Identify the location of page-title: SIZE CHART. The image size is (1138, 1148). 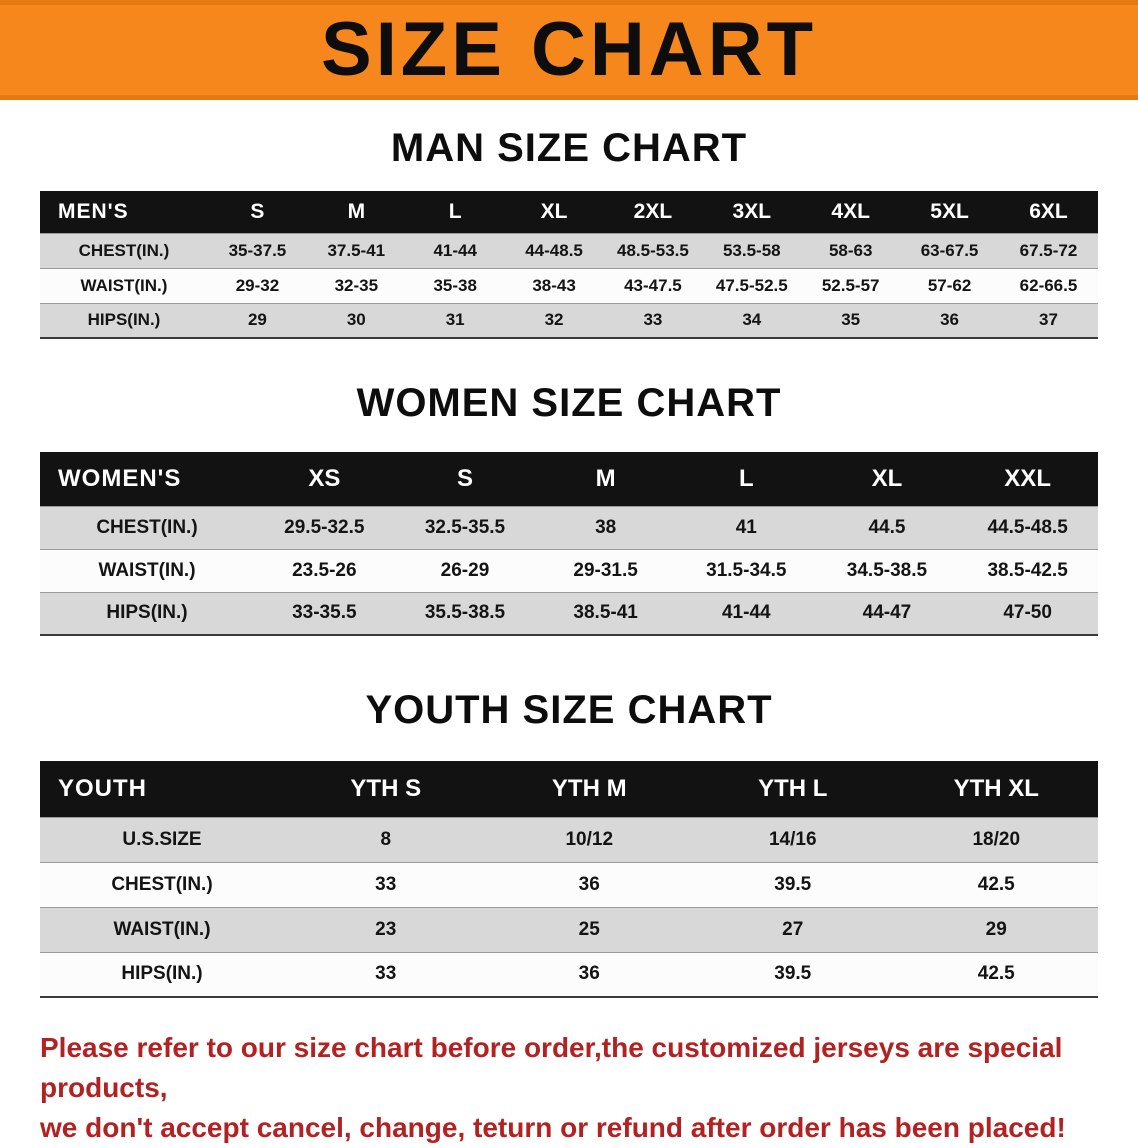
(569, 49).